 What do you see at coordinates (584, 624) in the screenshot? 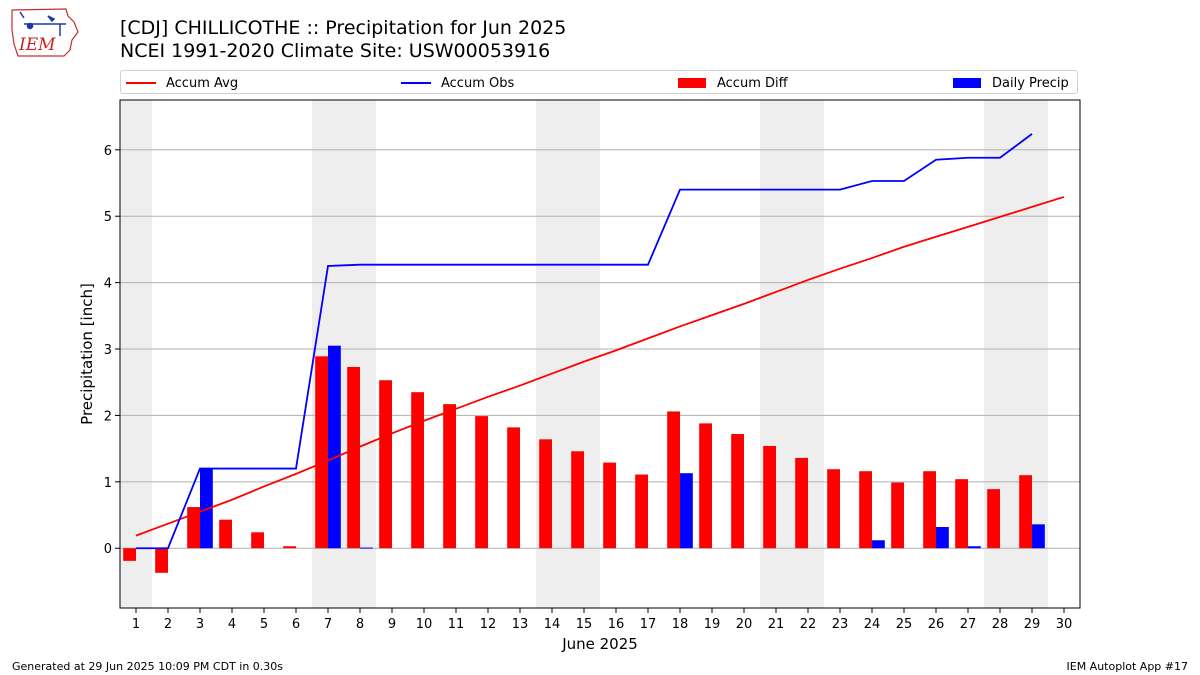
I see `x-tick-label: 15` at bounding box center [584, 624].